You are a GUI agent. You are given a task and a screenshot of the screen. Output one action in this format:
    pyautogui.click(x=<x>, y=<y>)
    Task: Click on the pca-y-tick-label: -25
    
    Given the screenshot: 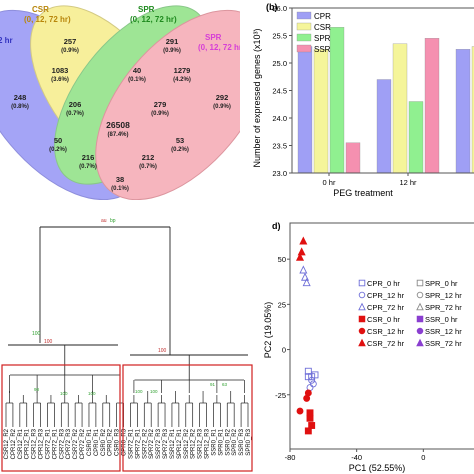 What is the action you would take?
    pyautogui.click(x=280, y=395)
    